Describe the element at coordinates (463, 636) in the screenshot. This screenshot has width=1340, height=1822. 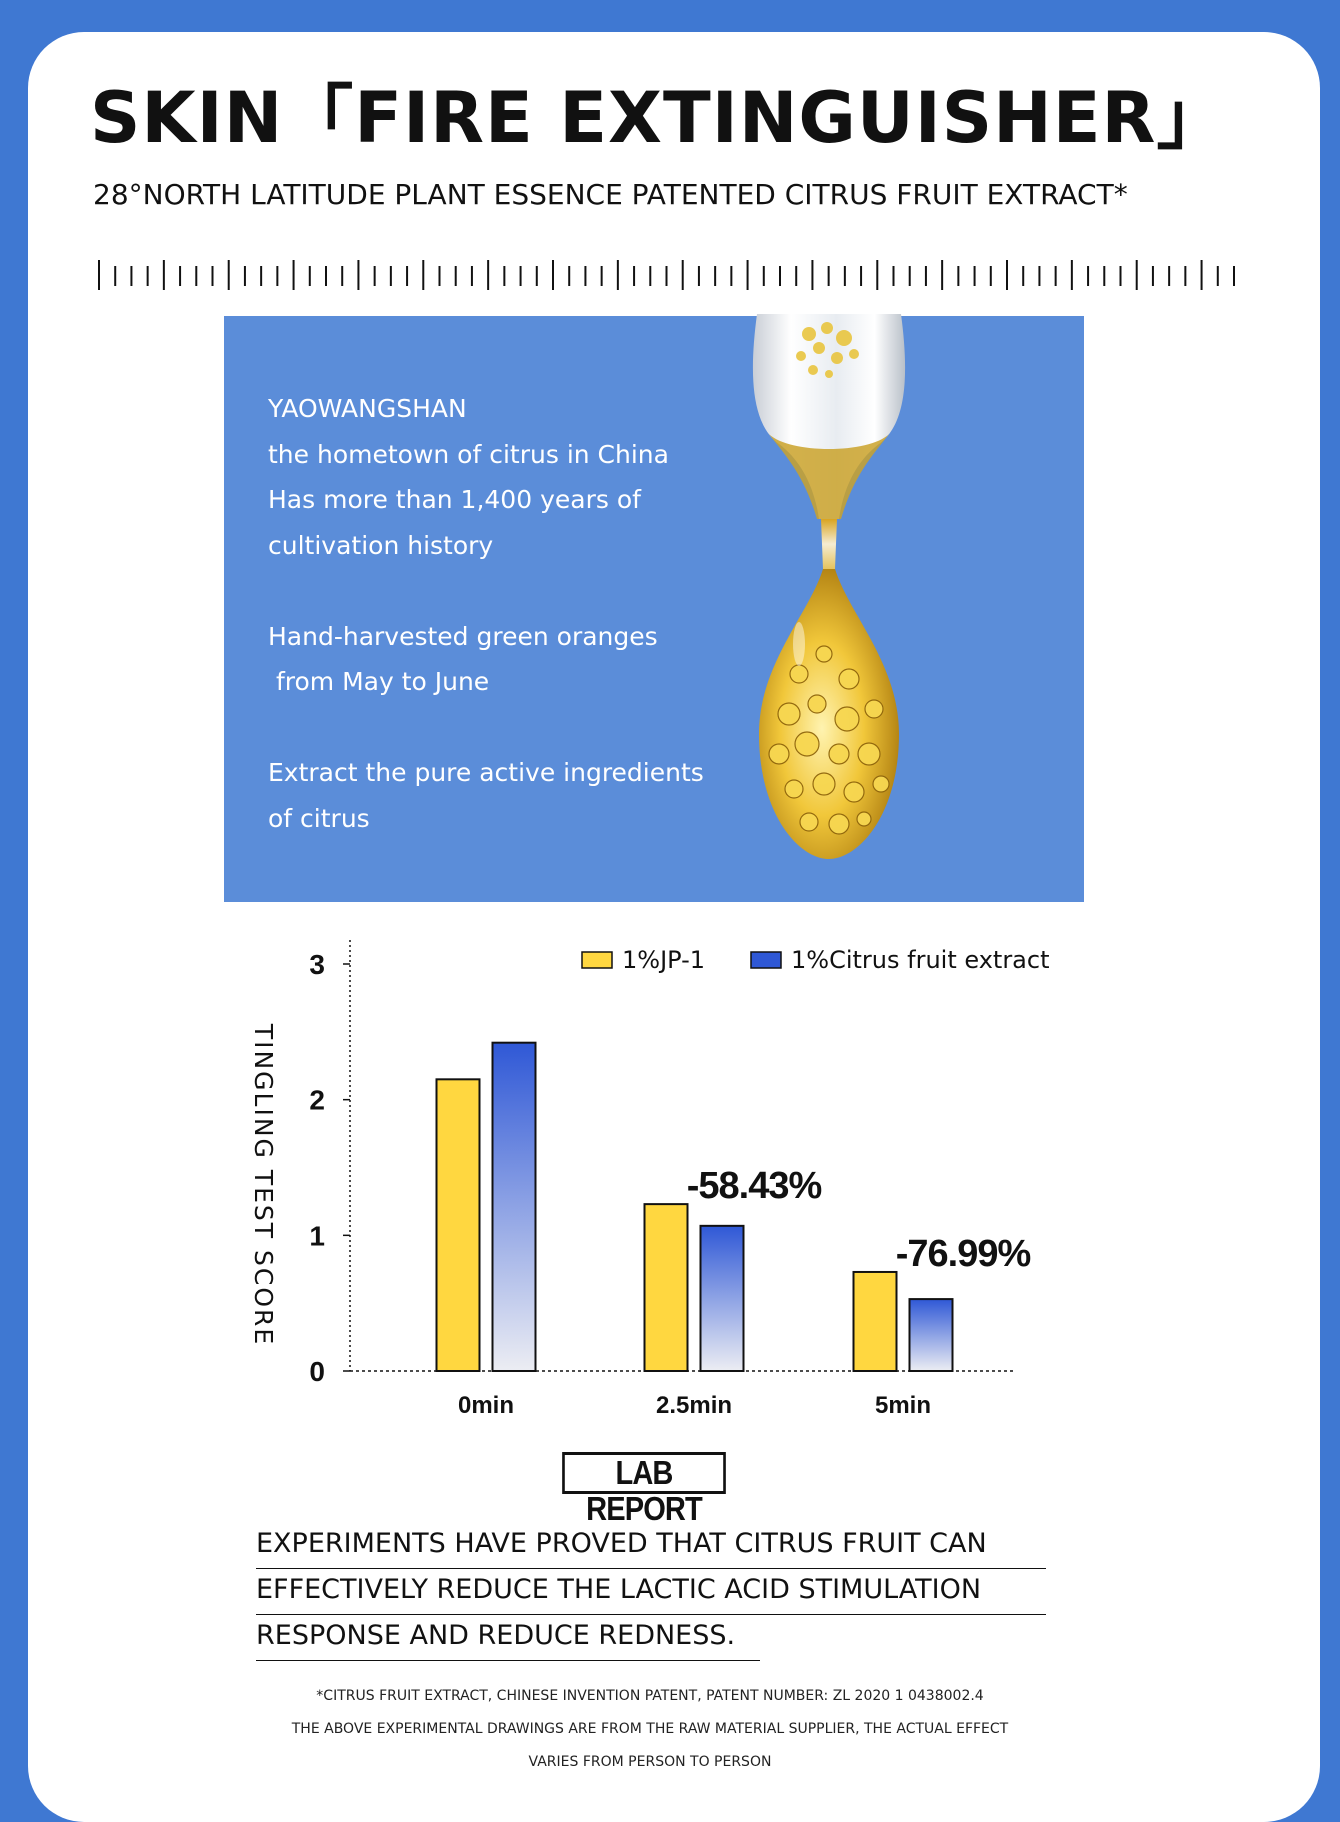
I see `info-line: Hand-harvested green oranges` at that location.